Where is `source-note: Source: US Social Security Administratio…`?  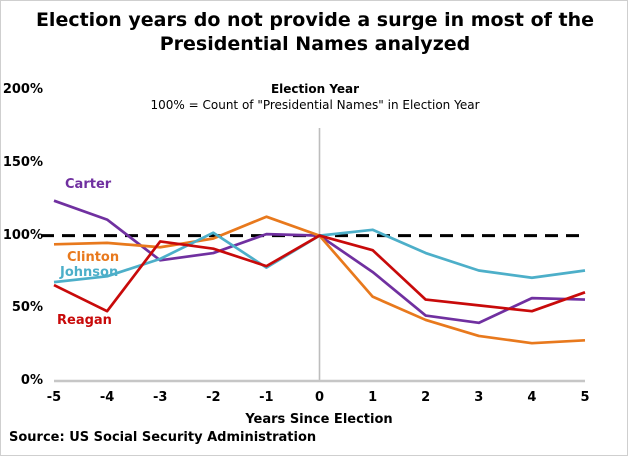
source-note: Source: US Social Security Administratio… is located at coordinates (163, 437).